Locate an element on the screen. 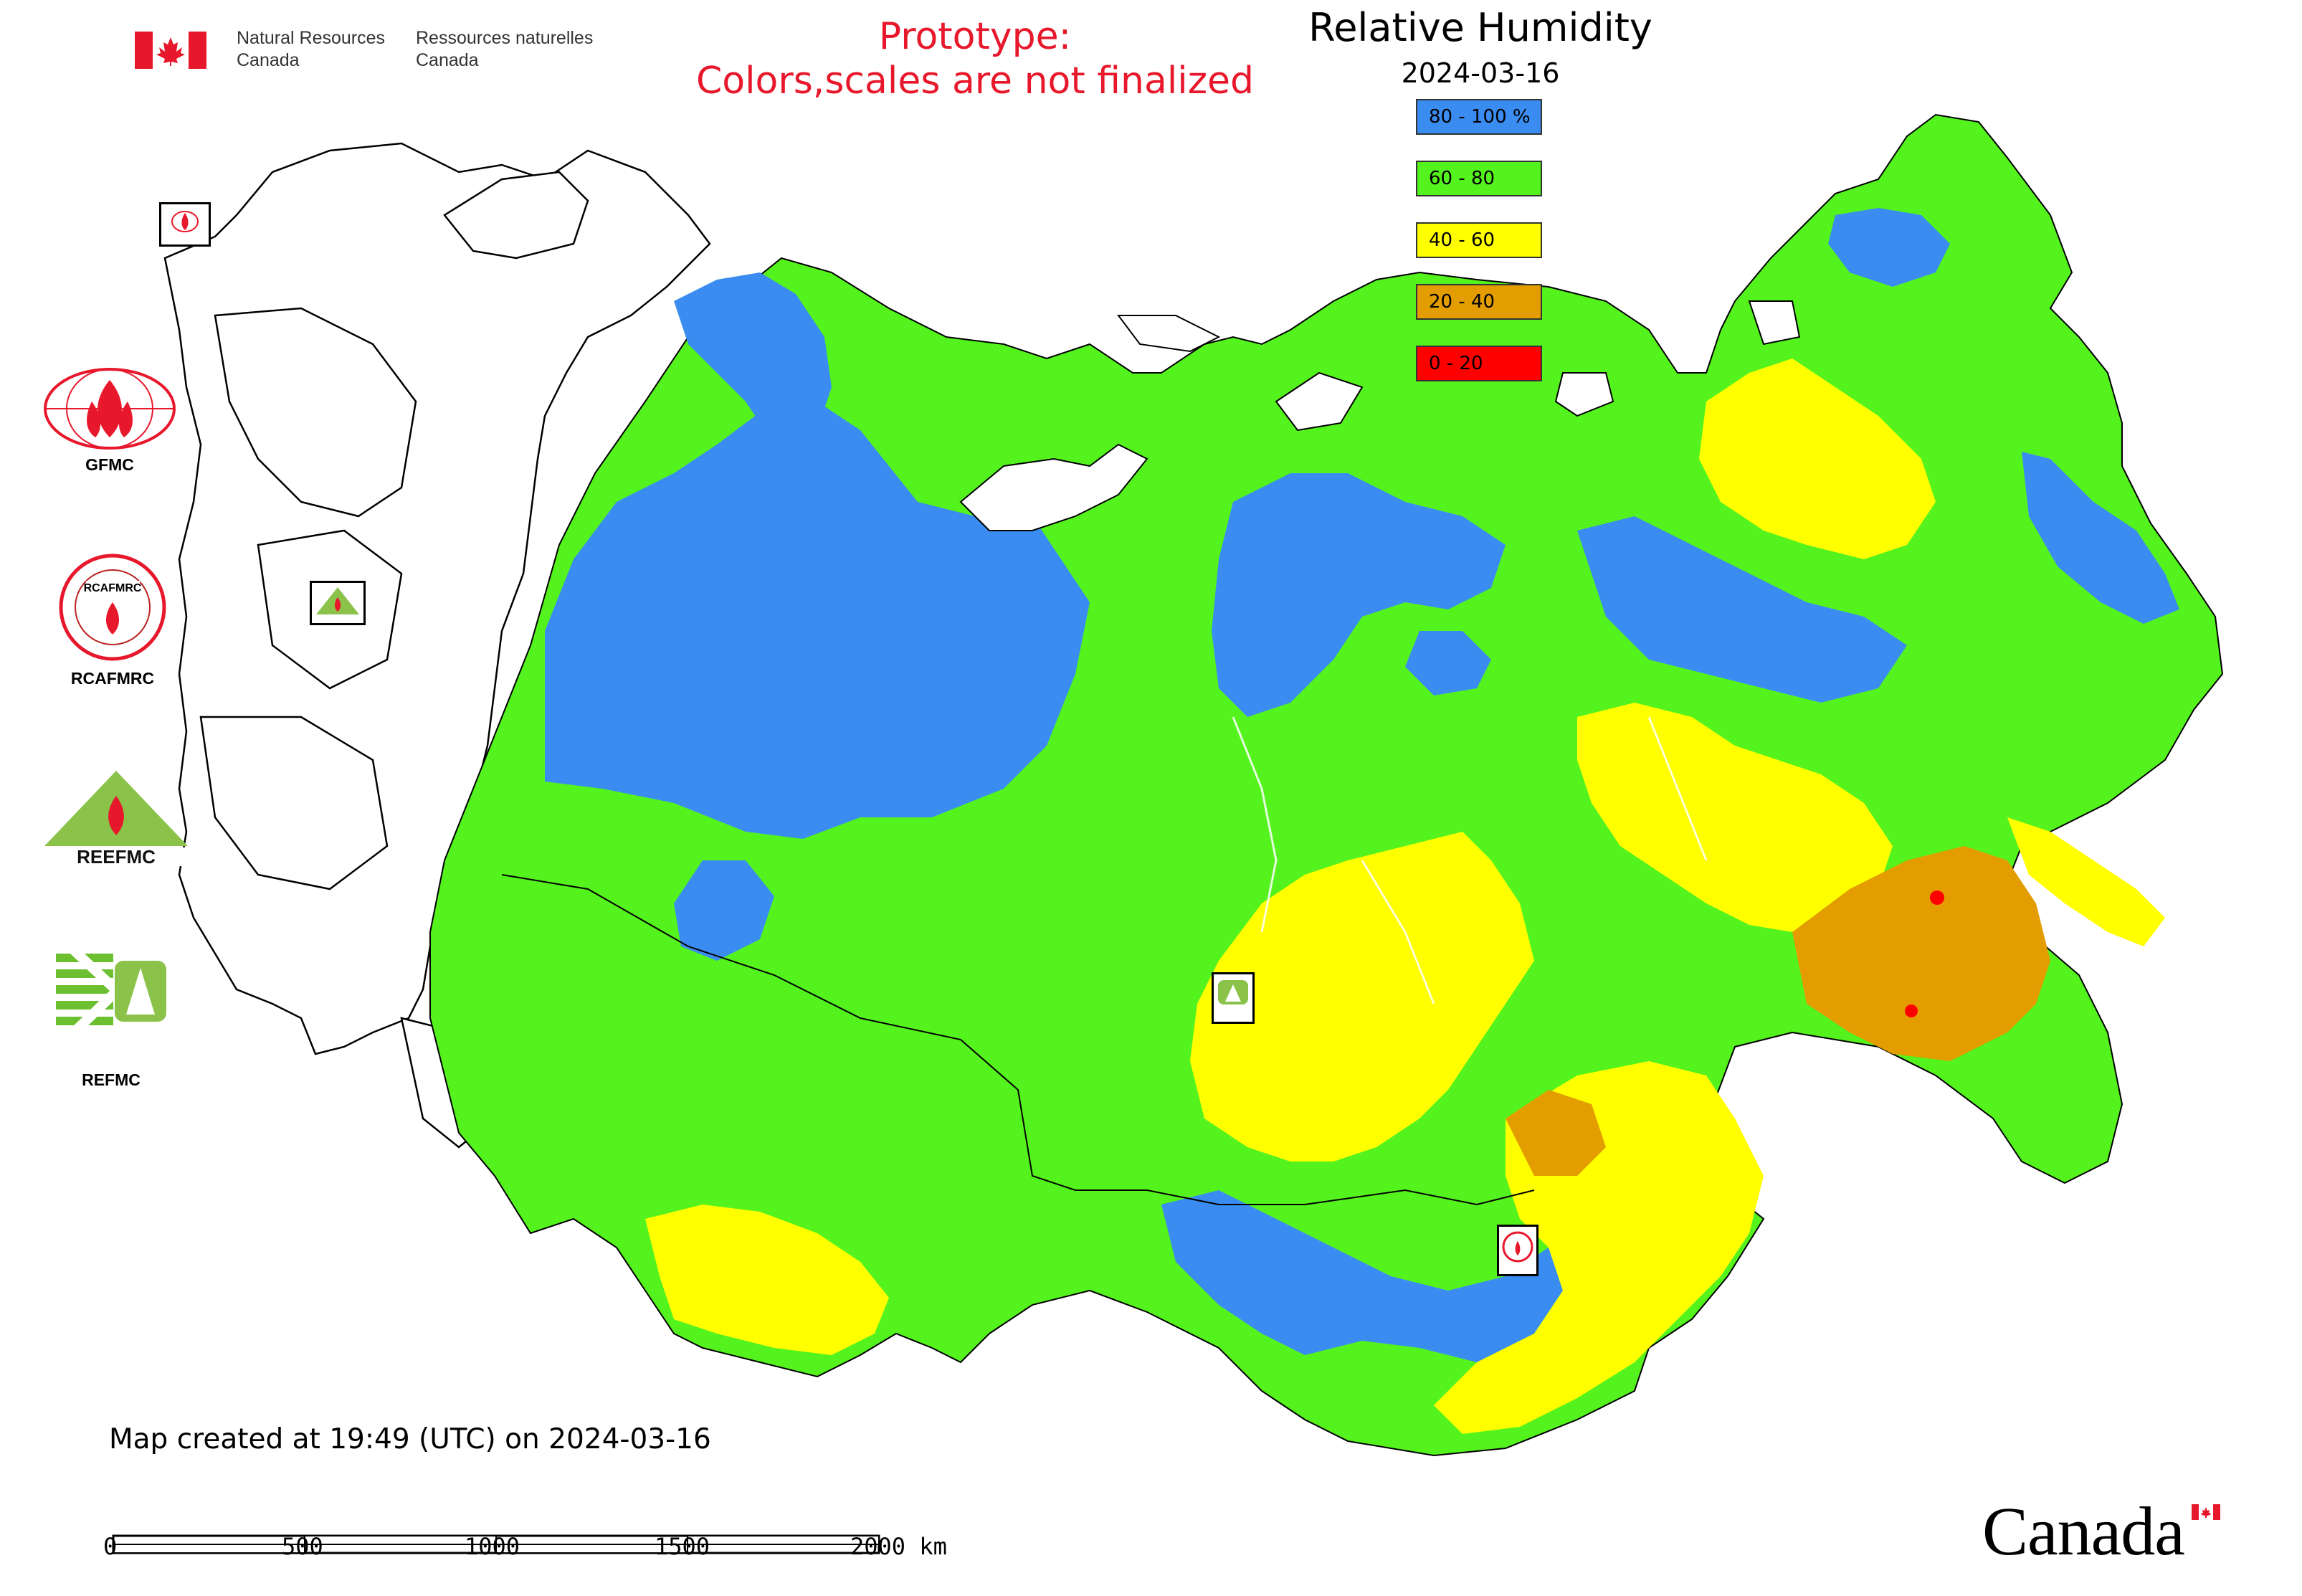 The height and width of the screenshot is (1596, 2302). gfmc-marker-icon is located at coordinates (185, 221).